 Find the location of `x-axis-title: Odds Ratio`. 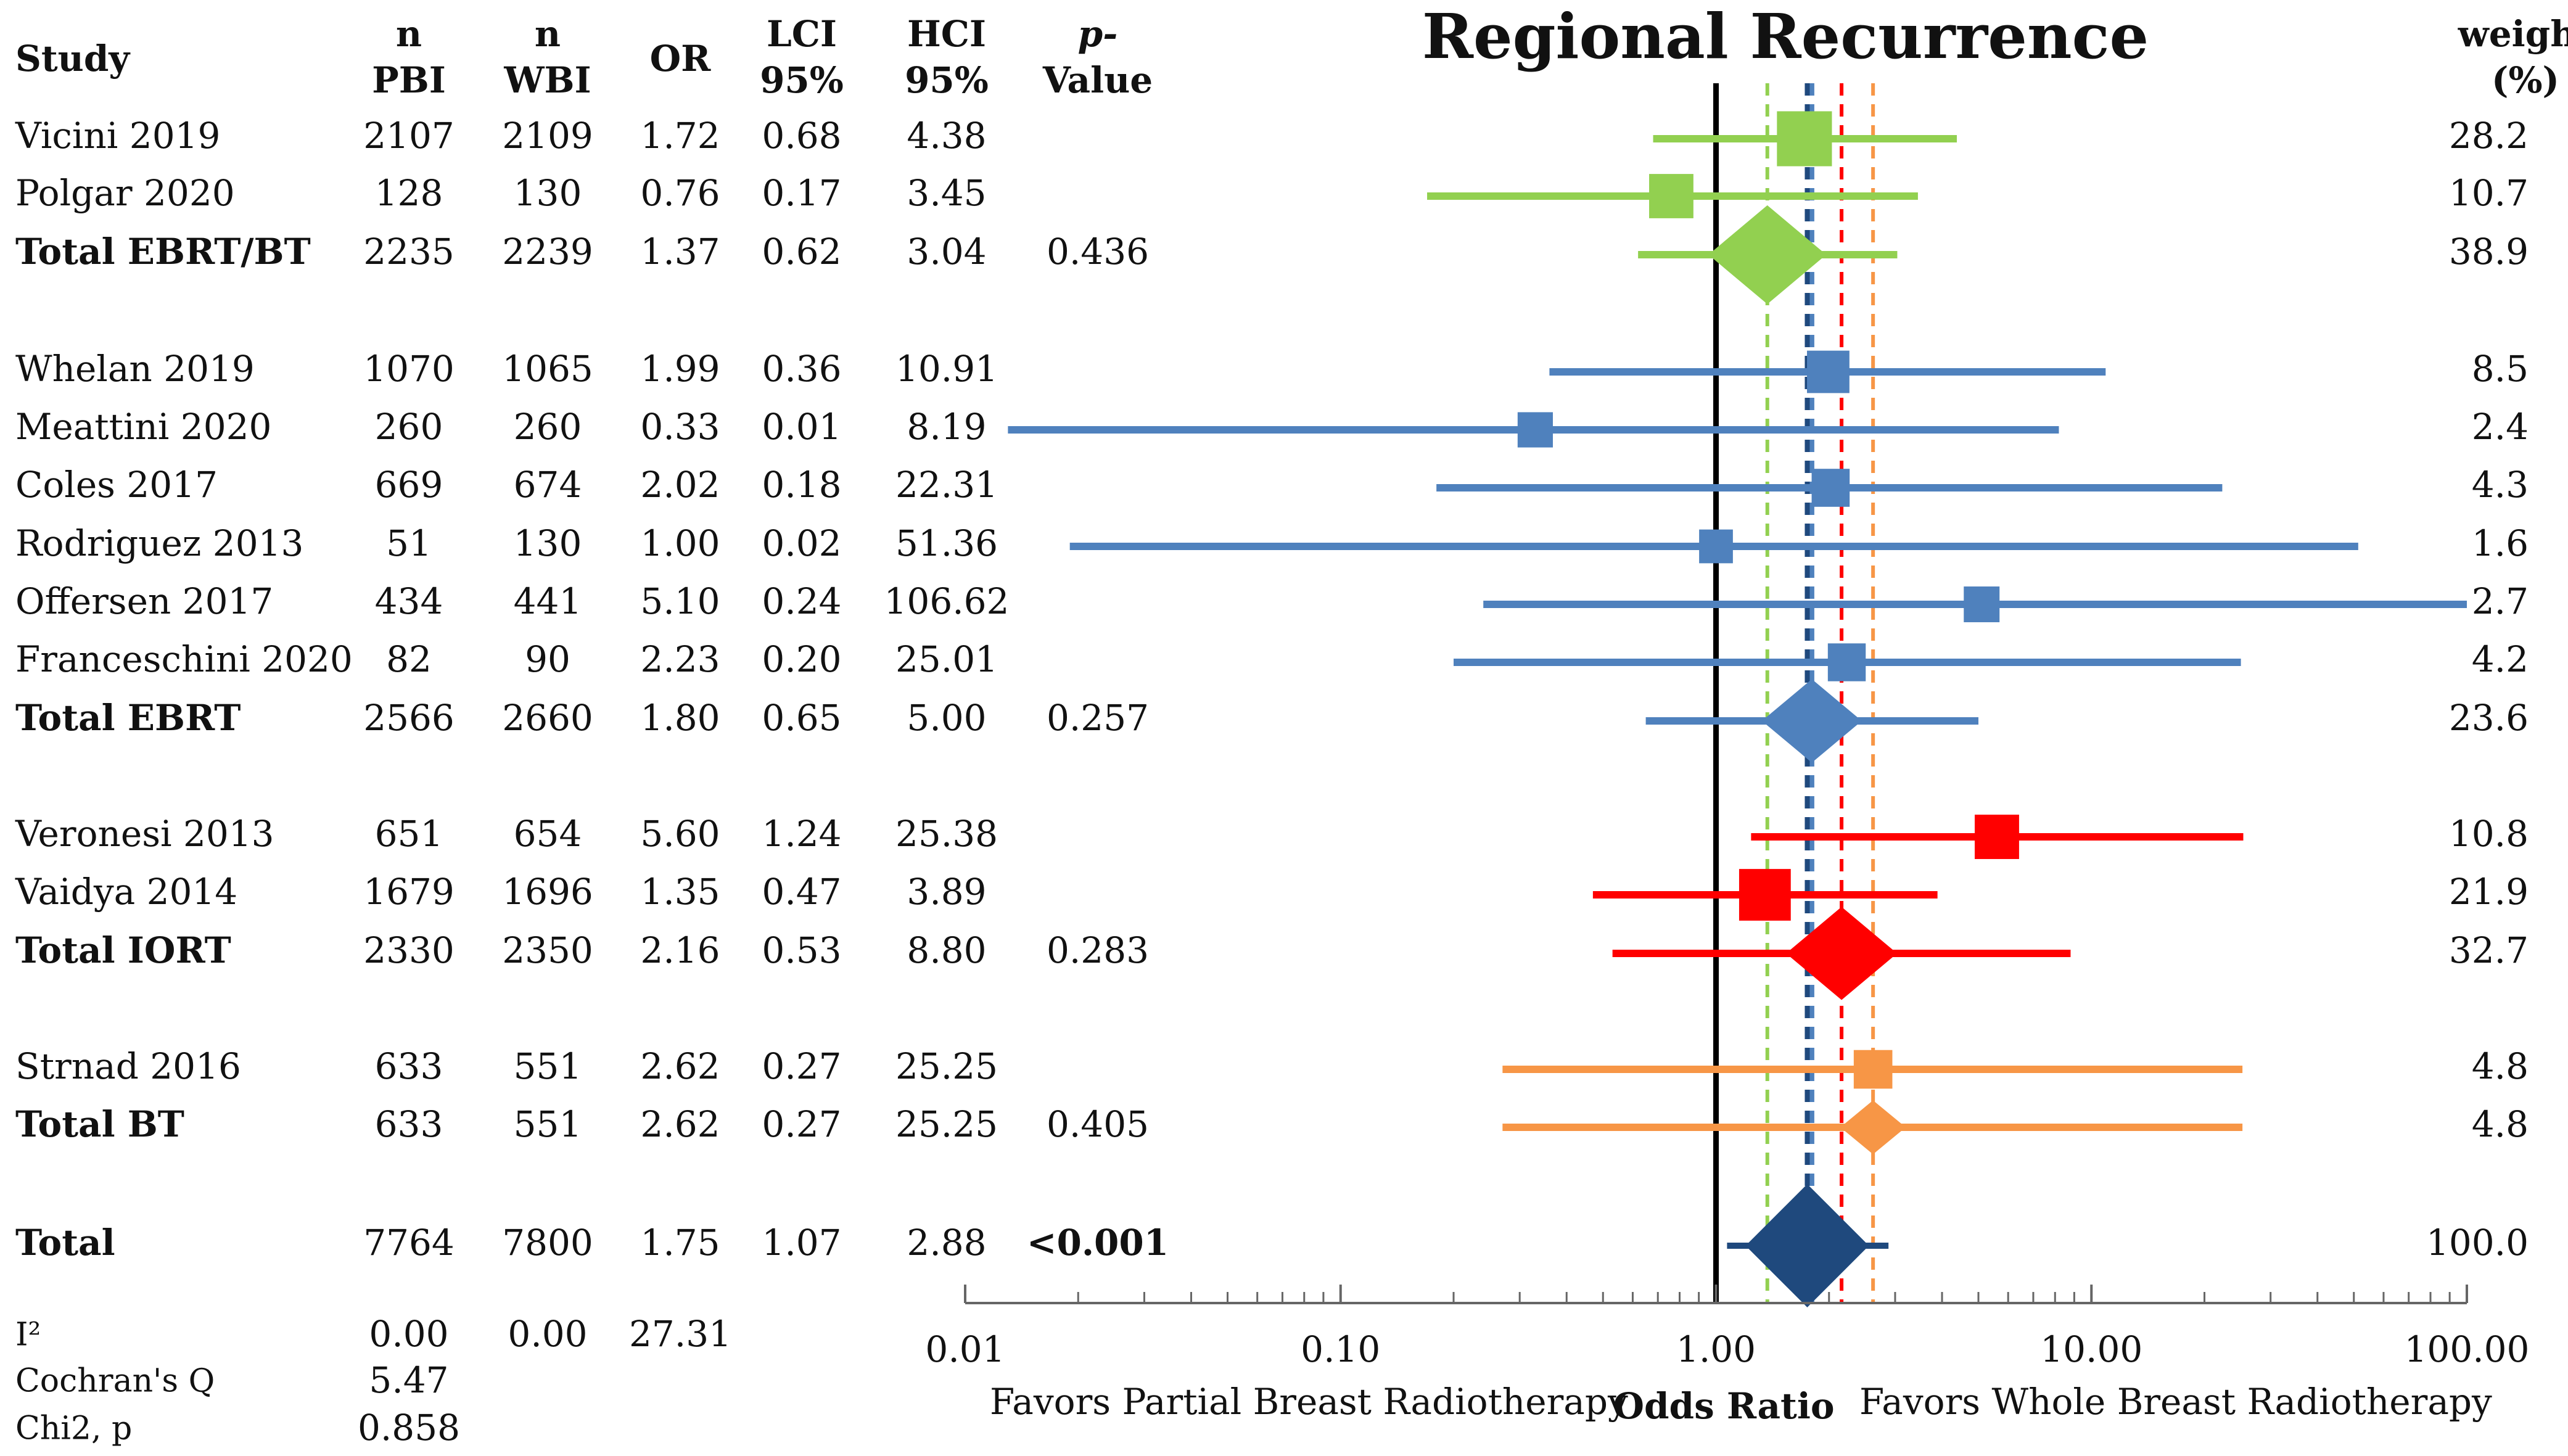

x-axis-title: Odds Ratio is located at coordinates (1723, 1406).